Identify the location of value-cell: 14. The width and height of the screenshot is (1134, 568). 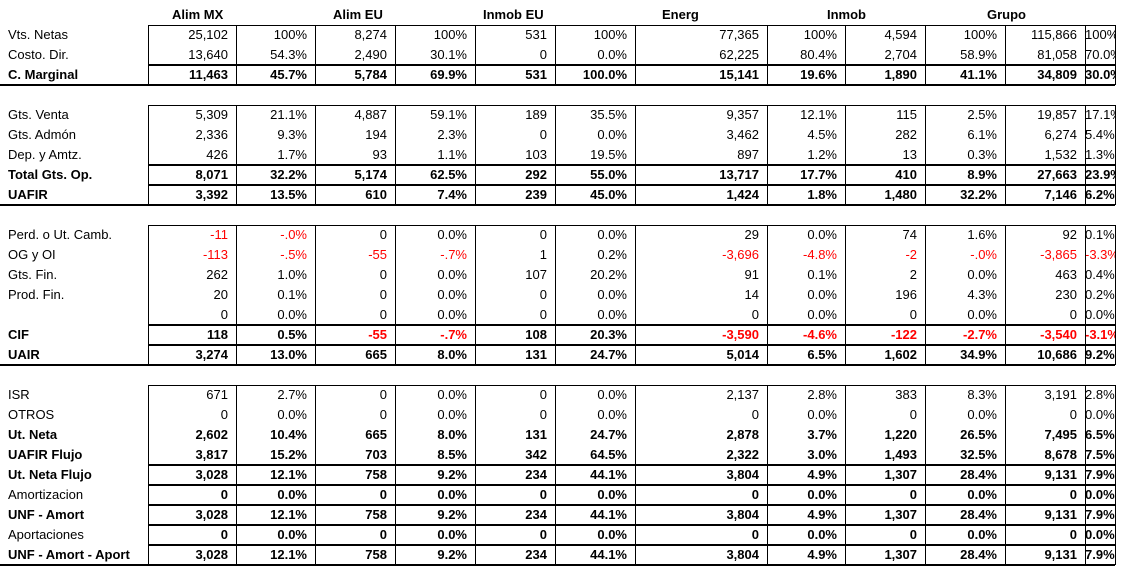
(751, 294).